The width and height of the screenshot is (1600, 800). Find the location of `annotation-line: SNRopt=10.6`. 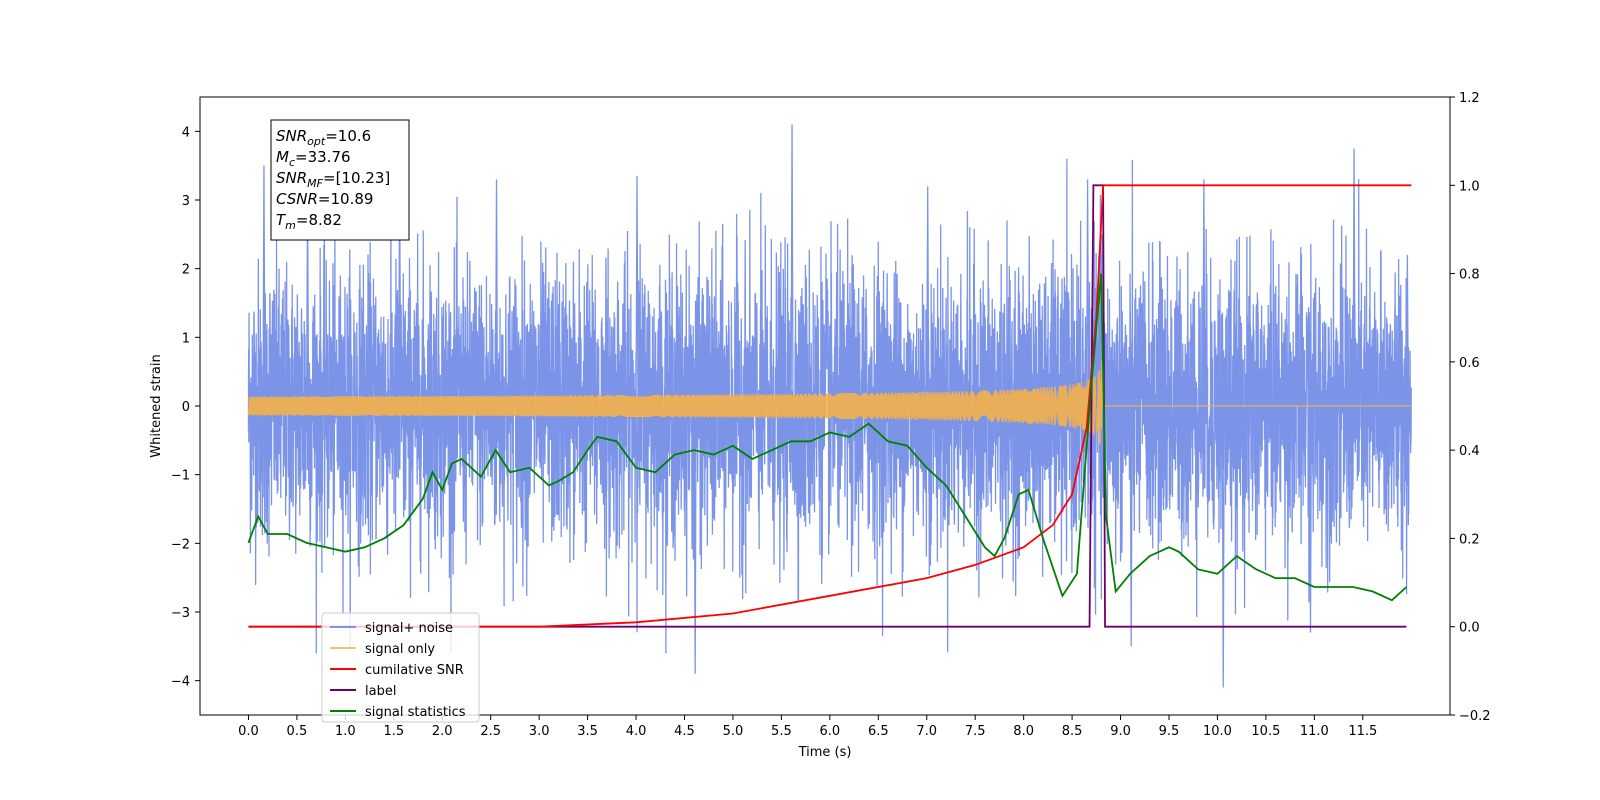

annotation-line: SNRopt=10.6 is located at coordinates (323, 137).